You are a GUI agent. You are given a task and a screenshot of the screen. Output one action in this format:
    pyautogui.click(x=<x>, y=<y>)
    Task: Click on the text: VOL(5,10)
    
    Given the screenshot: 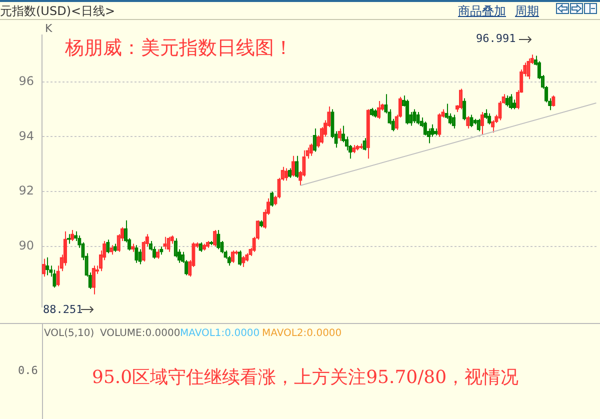 What is the action you would take?
    pyautogui.click(x=69, y=333)
    